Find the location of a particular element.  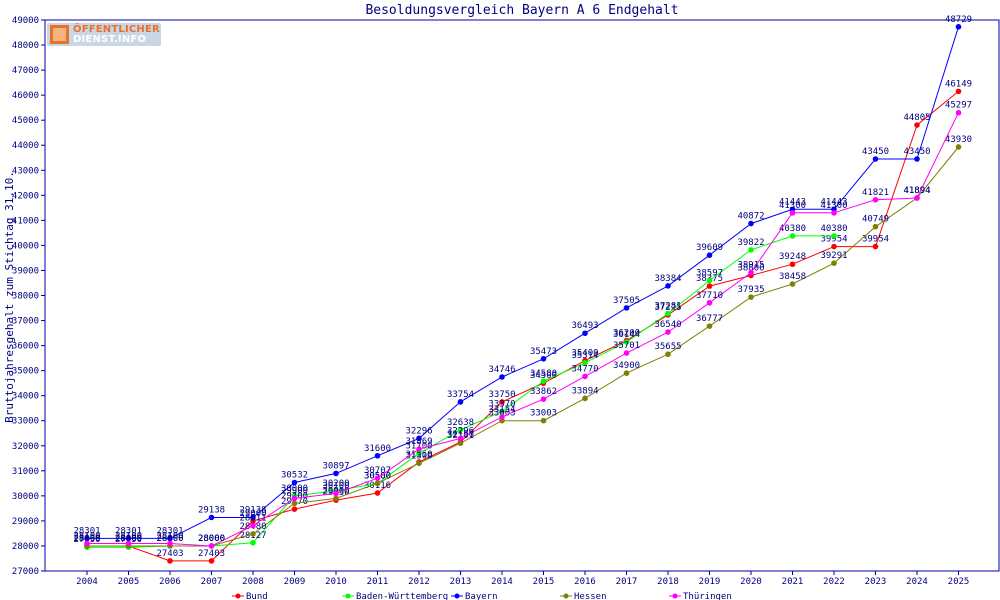

legend-label: Bund is located at coordinates (257, 596).